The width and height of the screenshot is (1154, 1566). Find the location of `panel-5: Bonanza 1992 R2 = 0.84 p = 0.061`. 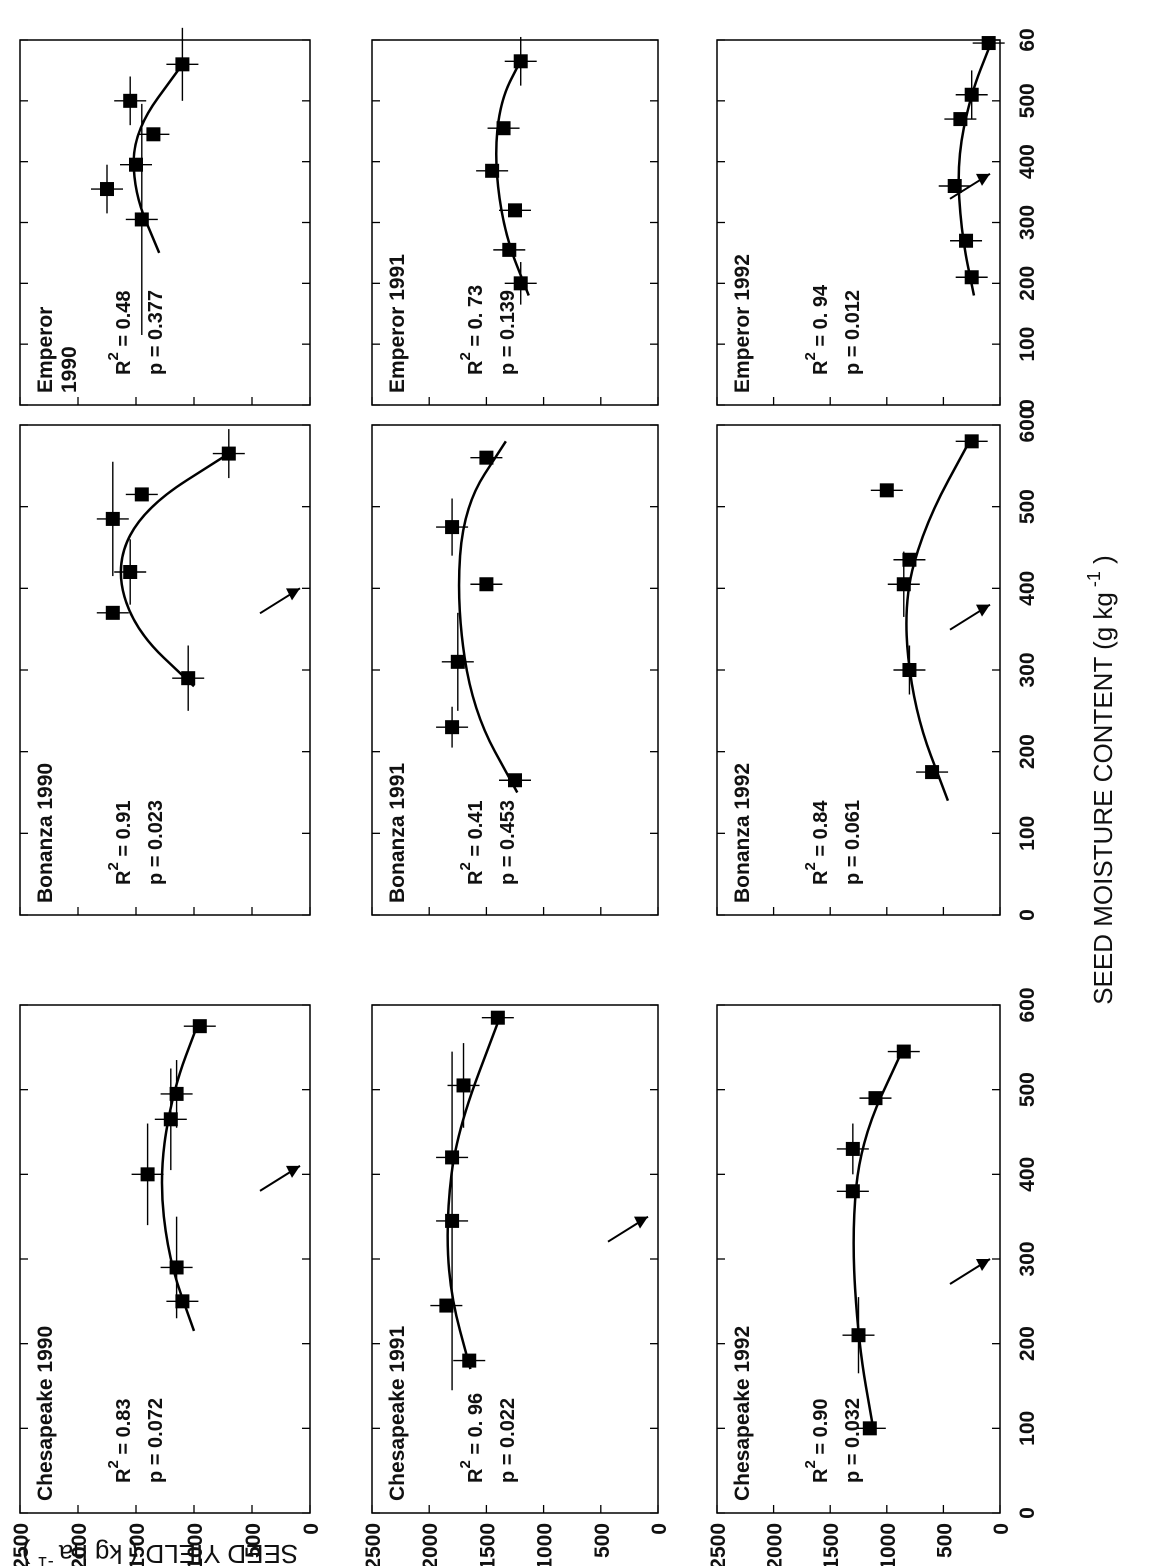

panel-5: Bonanza 1992 R2 = 0.84 p = 0.061 is located at coordinates (858, 670).